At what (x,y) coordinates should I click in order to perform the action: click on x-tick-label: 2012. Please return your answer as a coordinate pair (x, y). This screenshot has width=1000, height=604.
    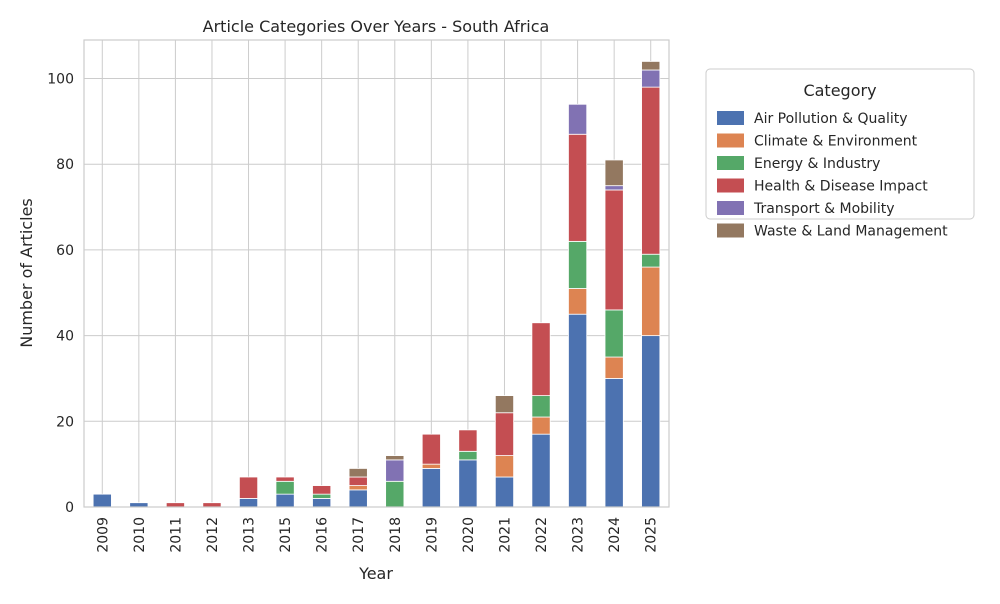
    Looking at the image, I should click on (213, 535).